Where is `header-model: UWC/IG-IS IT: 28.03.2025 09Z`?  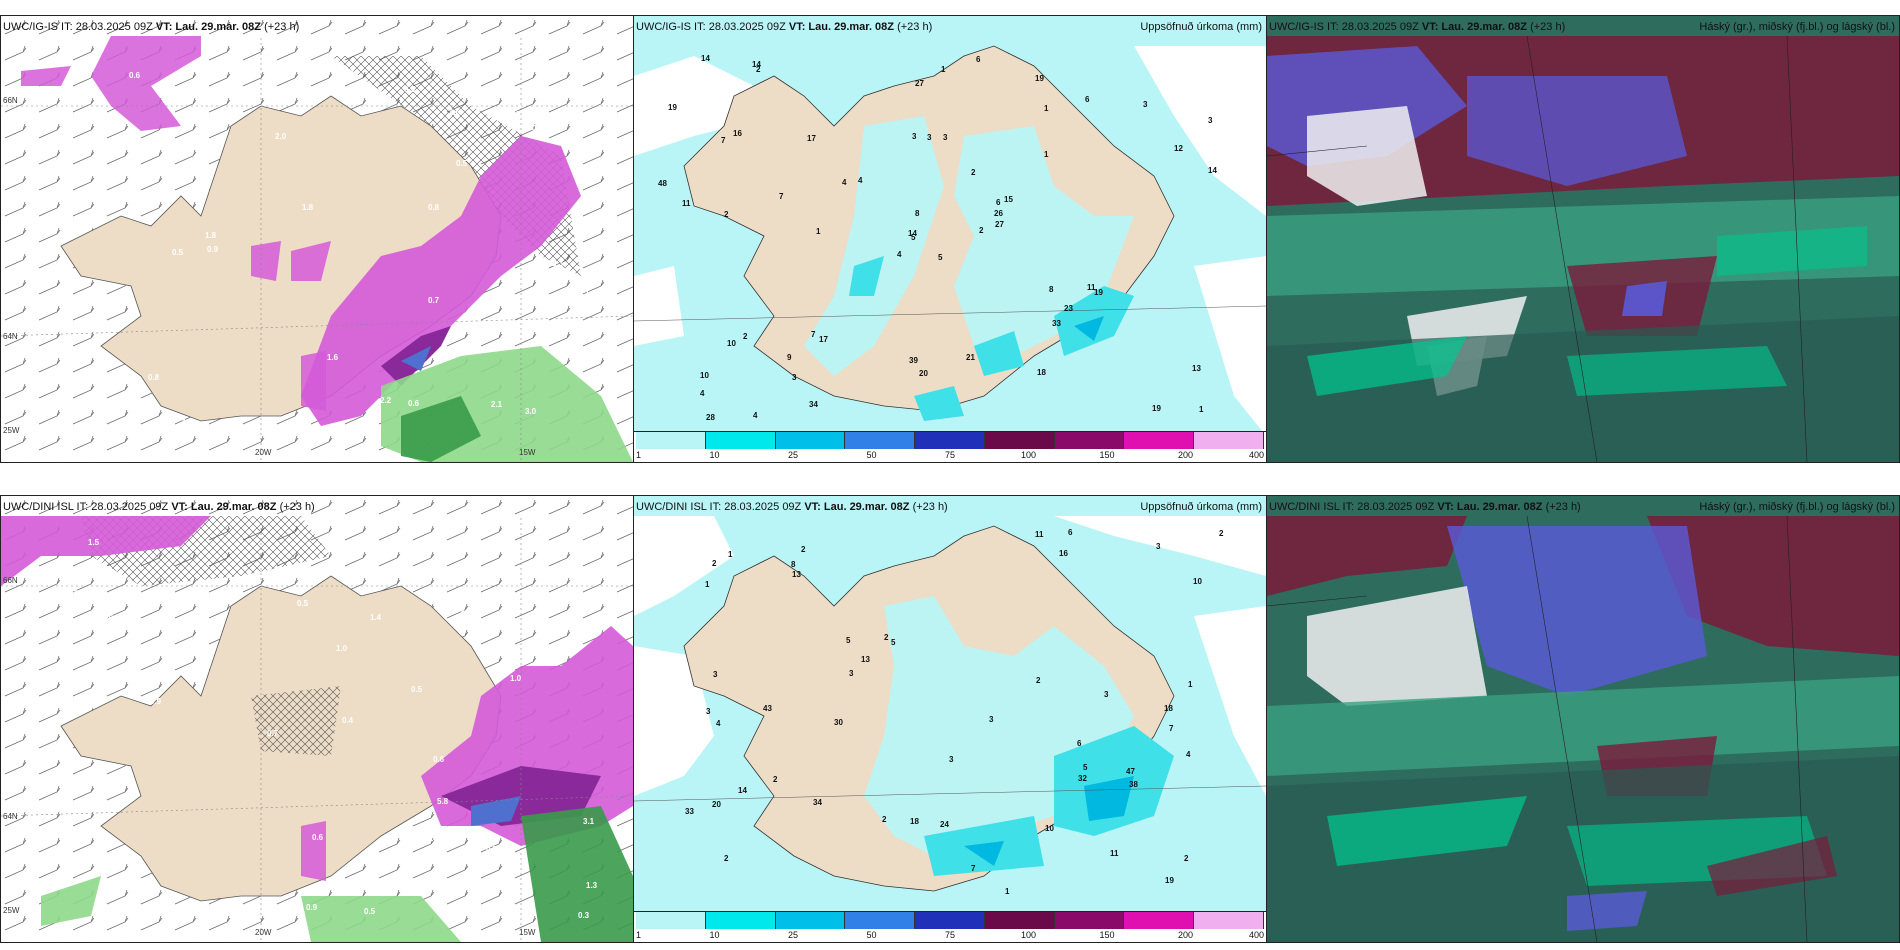
header-model: UWC/IG-IS IT: 28.03.2025 09Z is located at coordinates (711, 27).